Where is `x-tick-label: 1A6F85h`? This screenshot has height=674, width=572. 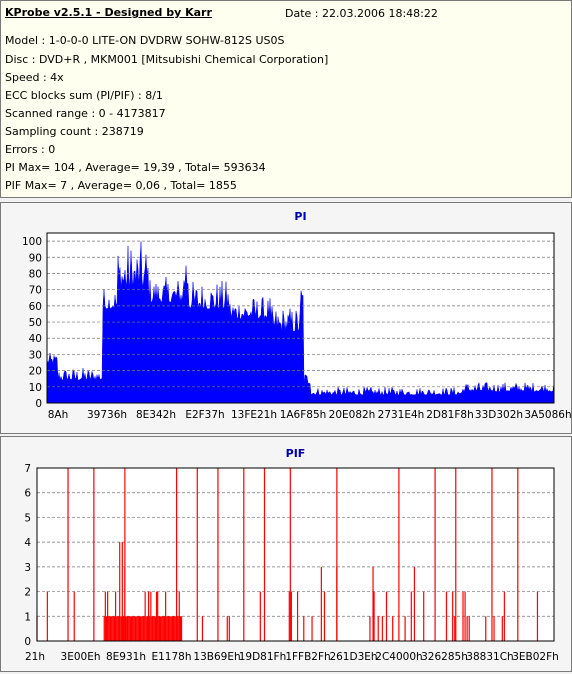 x-tick-label: 1A6F85h is located at coordinates (303, 415).